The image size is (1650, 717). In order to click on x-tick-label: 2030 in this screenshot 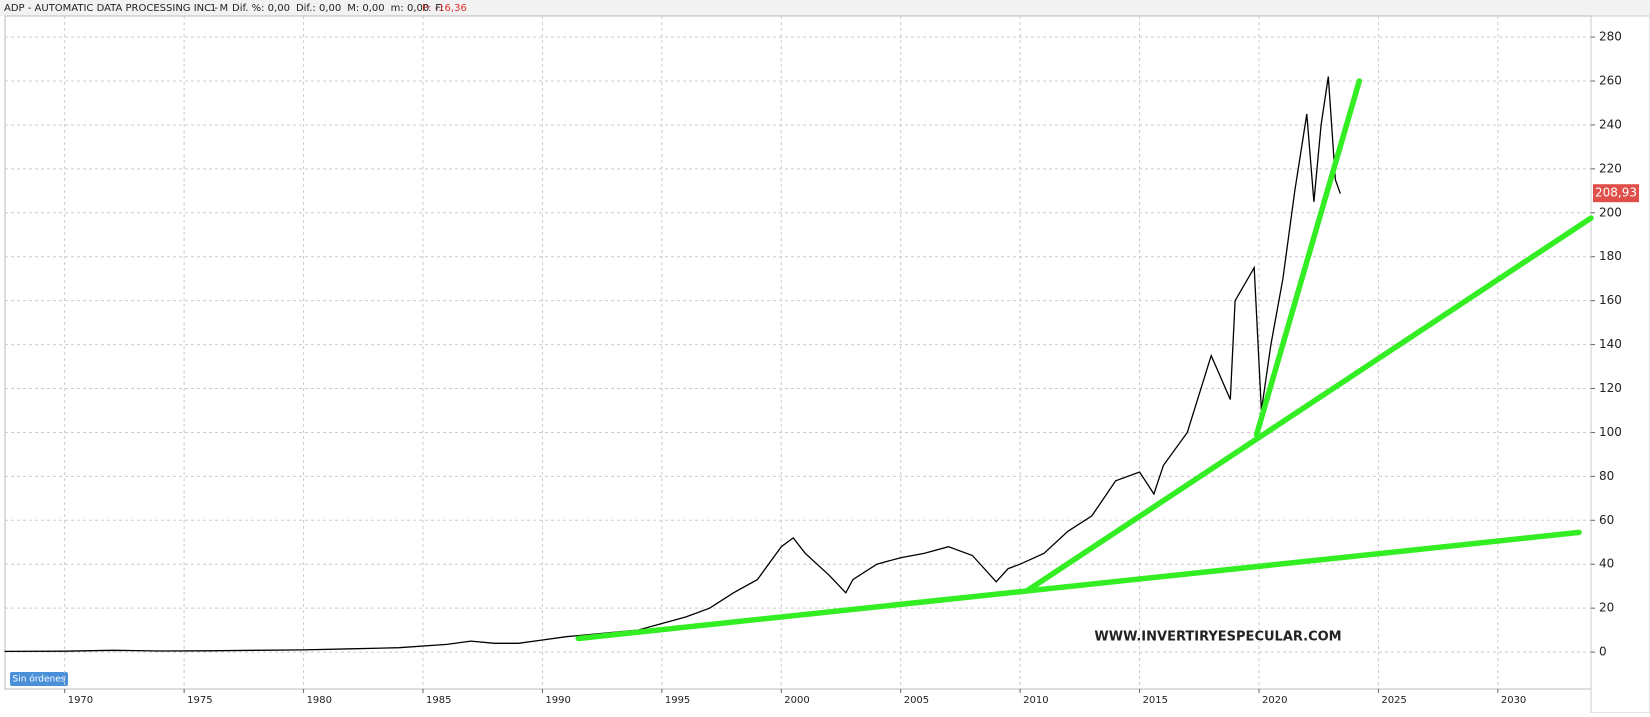, I will do `click(1513, 700)`.